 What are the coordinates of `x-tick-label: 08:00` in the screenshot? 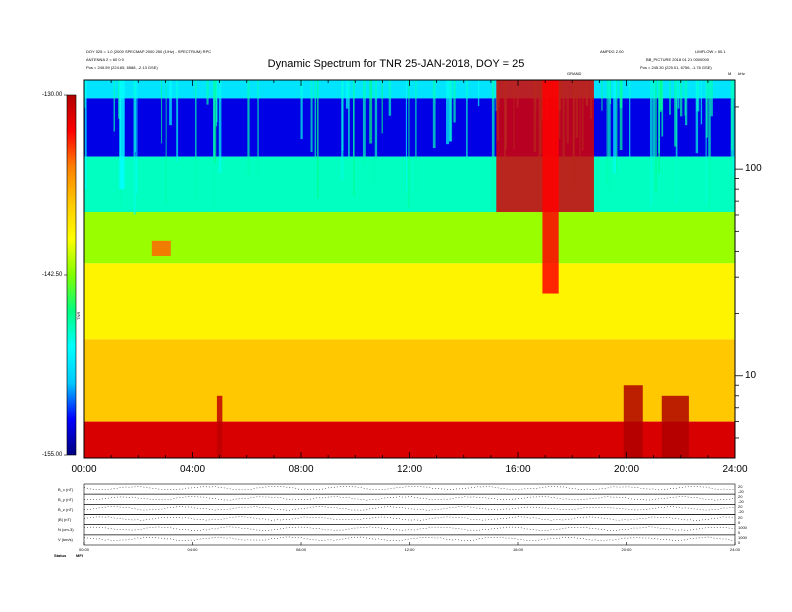 It's located at (301, 469).